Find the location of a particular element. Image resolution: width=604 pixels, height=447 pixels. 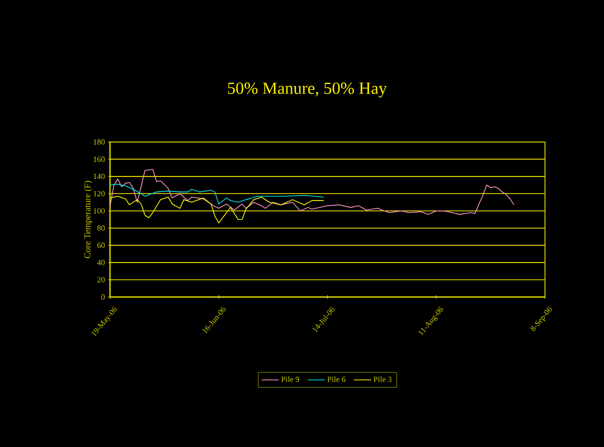

y-axis-title: Core Temperature (F) is located at coordinates (88, 219).